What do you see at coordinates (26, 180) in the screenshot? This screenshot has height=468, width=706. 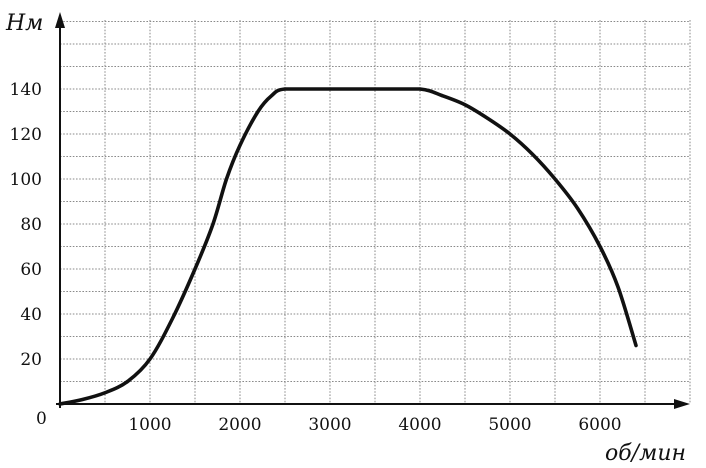 I see `y-tick-label: 100` at bounding box center [26, 180].